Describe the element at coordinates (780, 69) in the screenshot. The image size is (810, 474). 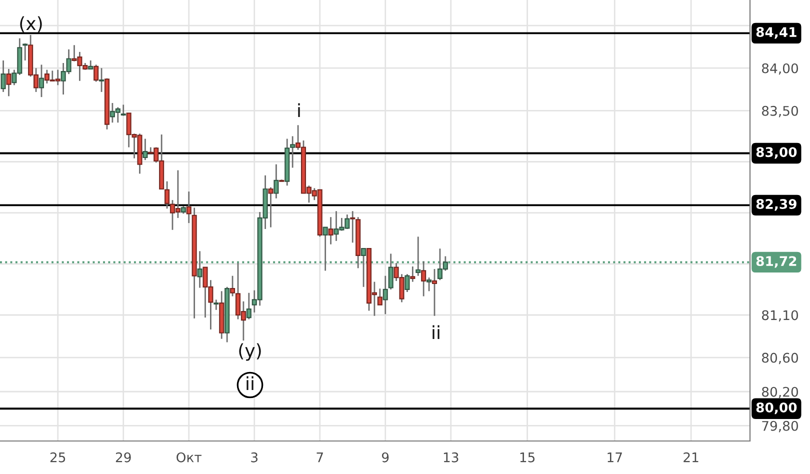
I see `y-tick-label: 84,00` at that location.